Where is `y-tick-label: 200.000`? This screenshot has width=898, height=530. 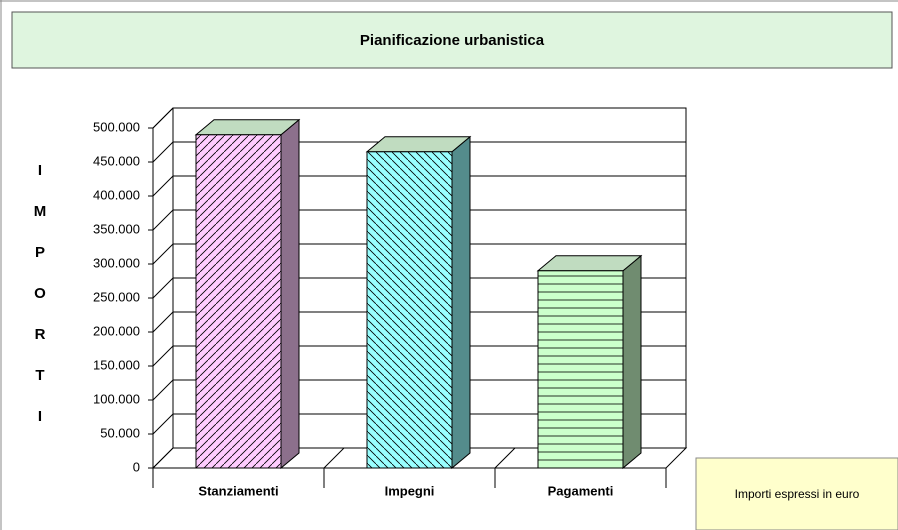
y-tick-label: 200.000 is located at coordinates (116, 330).